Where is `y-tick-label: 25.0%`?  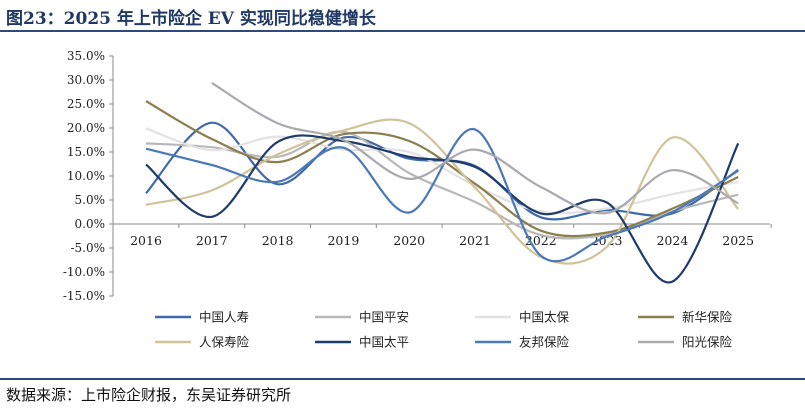 y-tick-label: 25.0% is located at coordinates (86, 104).